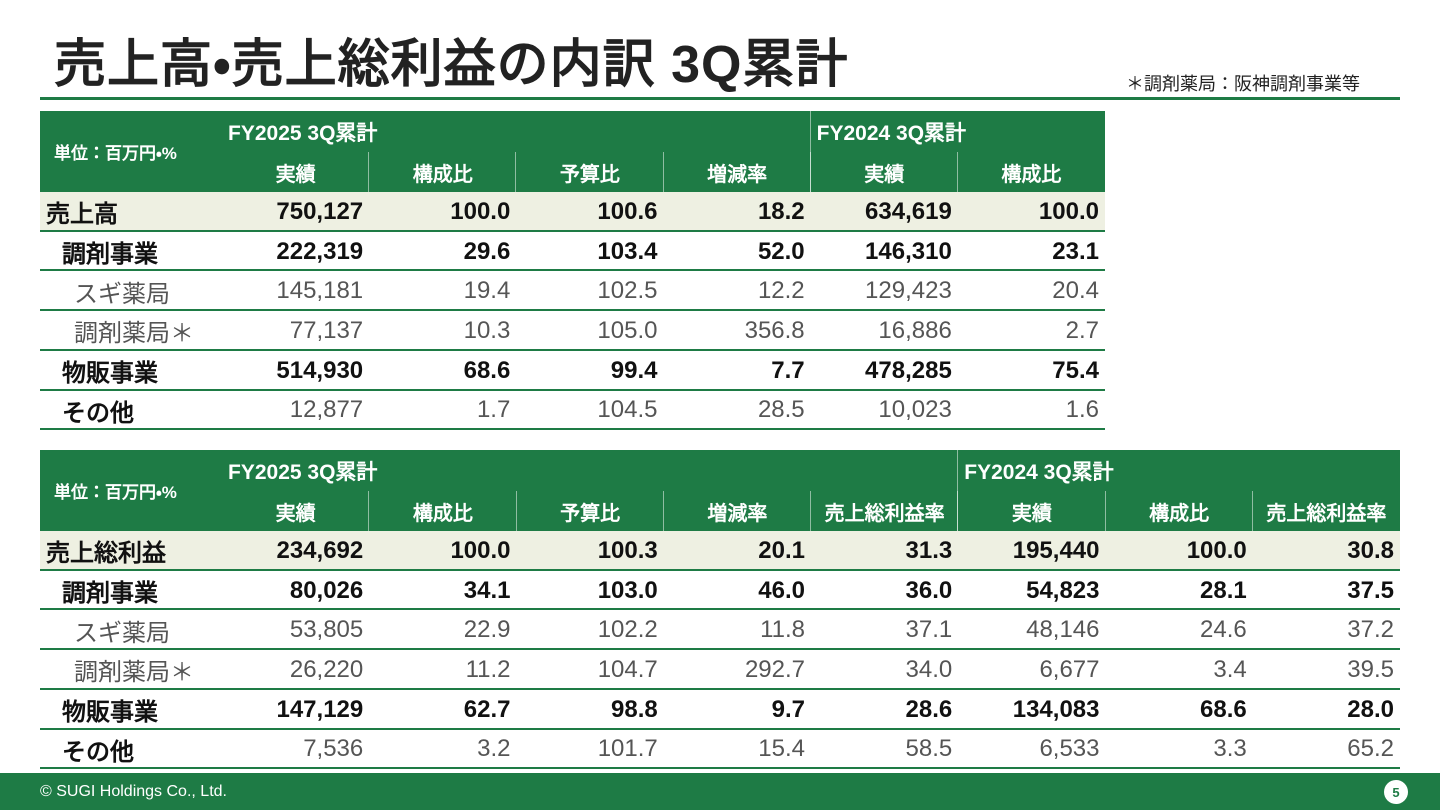  Describe the element at coordinates (320, 251) in the screenshot. I see `cell-value: 222,319` at that location.